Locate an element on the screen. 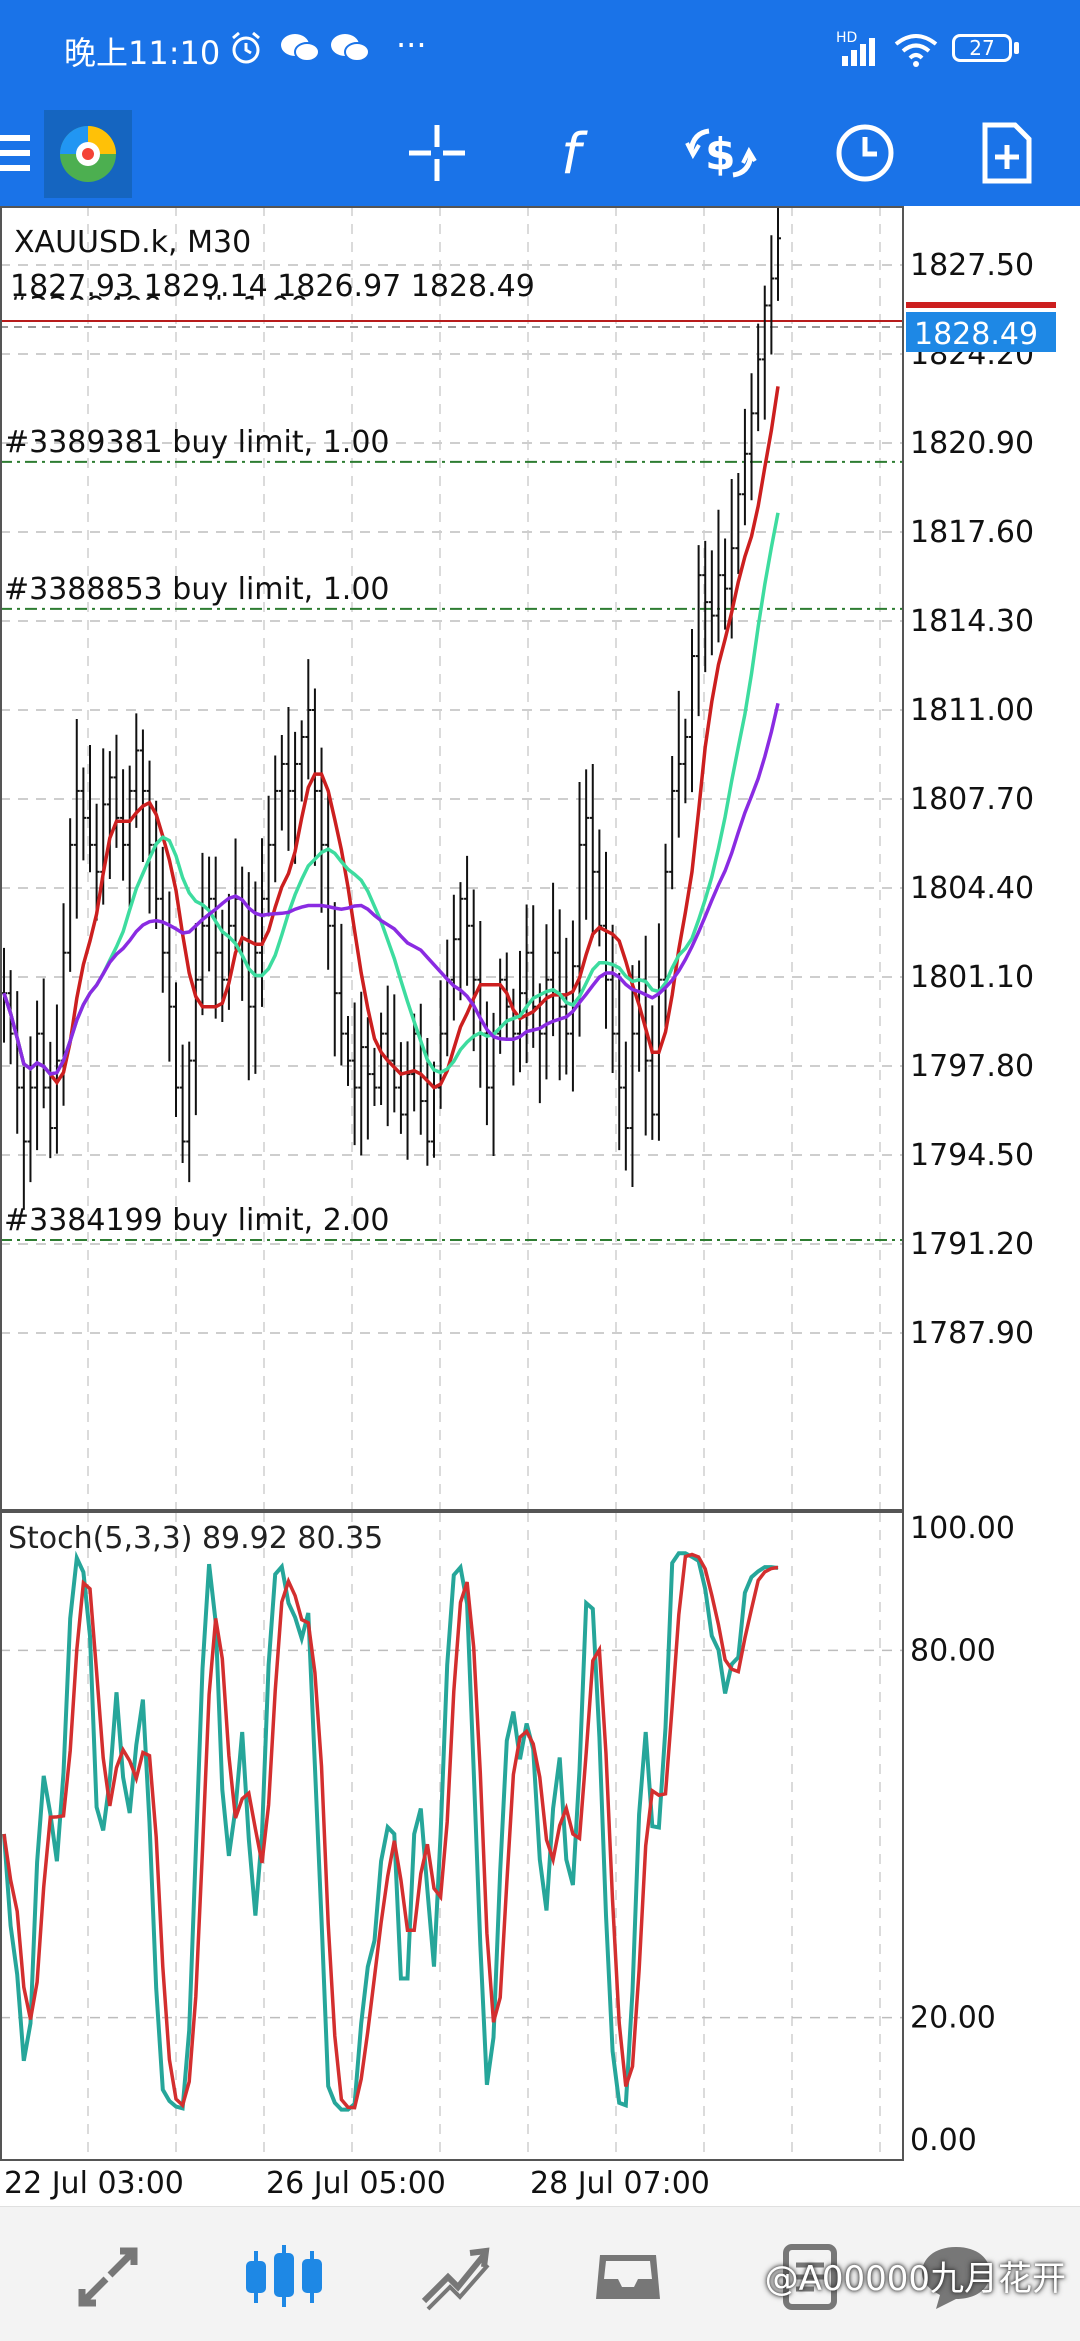  new-document-icon is located at coordinates (1007, 153).